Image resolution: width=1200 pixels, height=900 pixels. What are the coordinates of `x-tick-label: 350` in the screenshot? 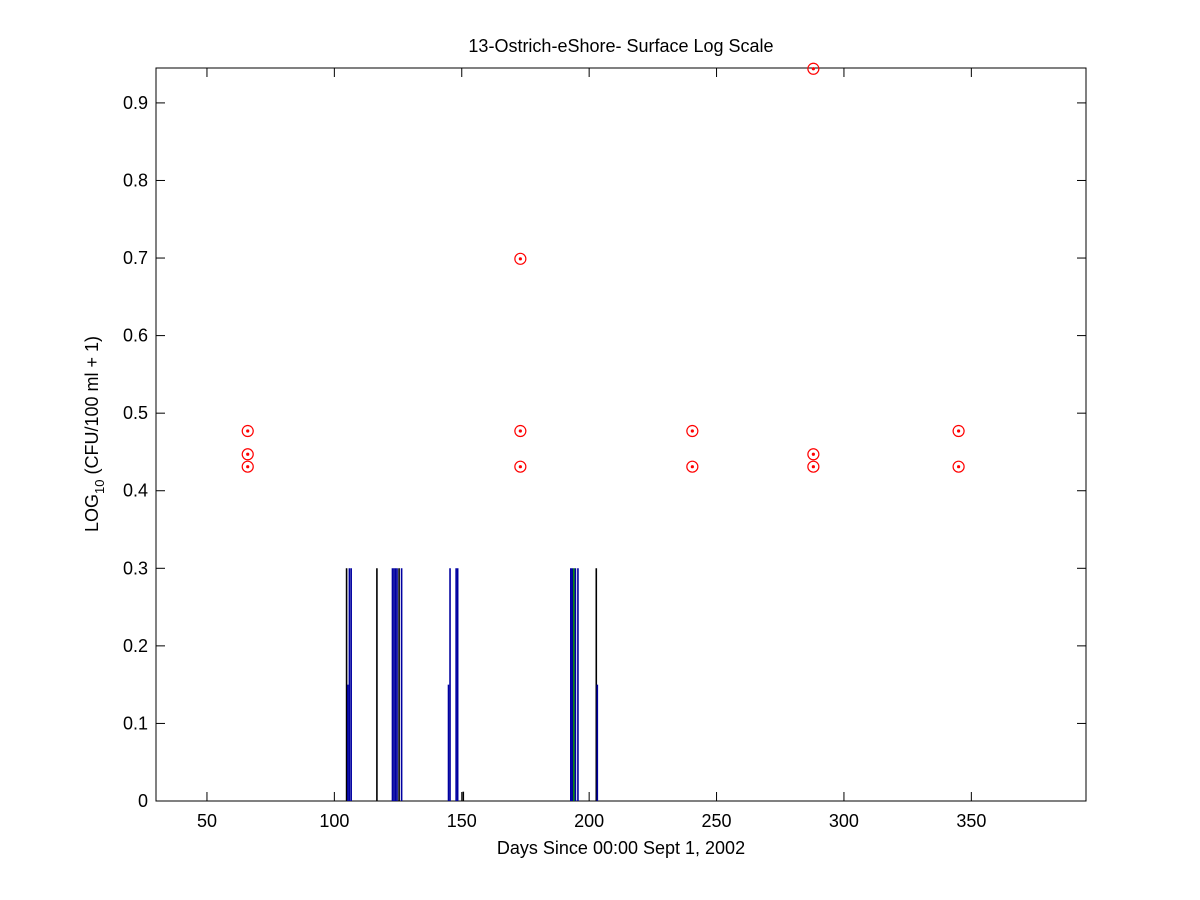 It's located at (971, 821).